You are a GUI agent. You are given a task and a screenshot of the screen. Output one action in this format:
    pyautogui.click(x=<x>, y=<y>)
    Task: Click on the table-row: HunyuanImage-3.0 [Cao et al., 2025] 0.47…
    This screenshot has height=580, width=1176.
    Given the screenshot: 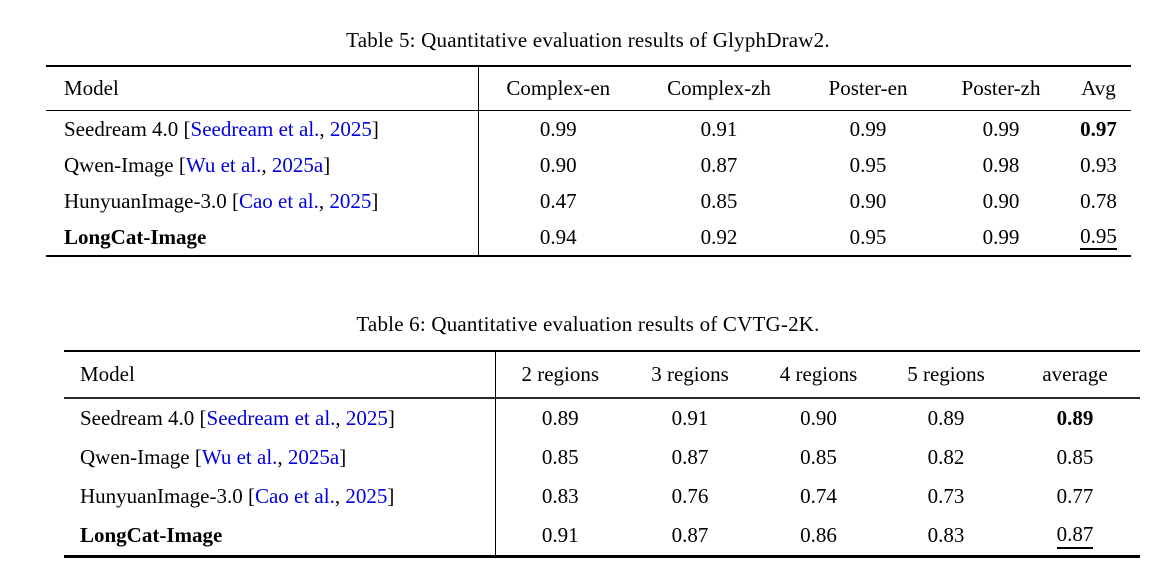 What is the action you would take?
    pyautogui.click(x=588, y=201)
    